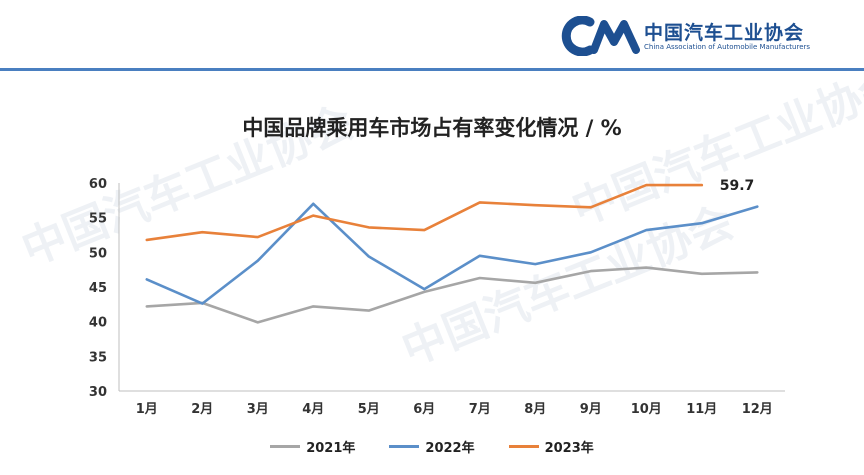 This screenshot has width=864, height=475. What do you see at coordinates (98, 219) in the screenshot?
I see `y-tick-label: 55` at bounding box center [98, 219].